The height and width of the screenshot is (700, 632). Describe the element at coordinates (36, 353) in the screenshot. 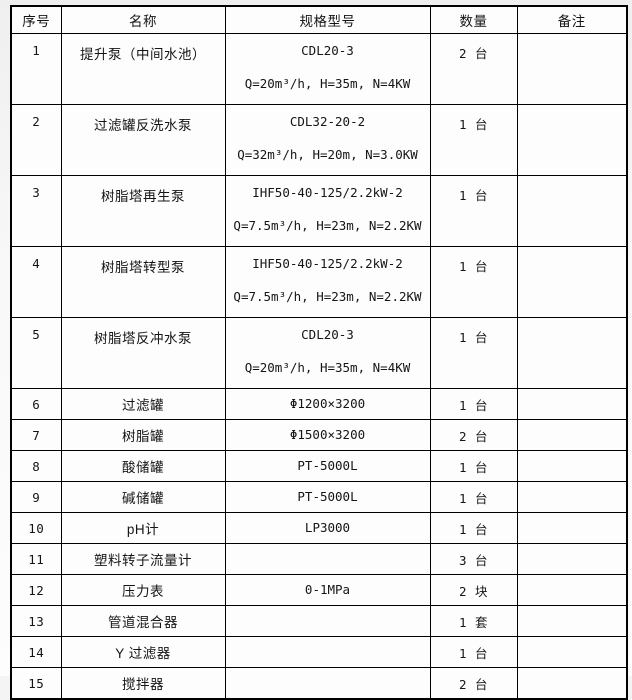

I see `serial-number-cell: 5` at that location.